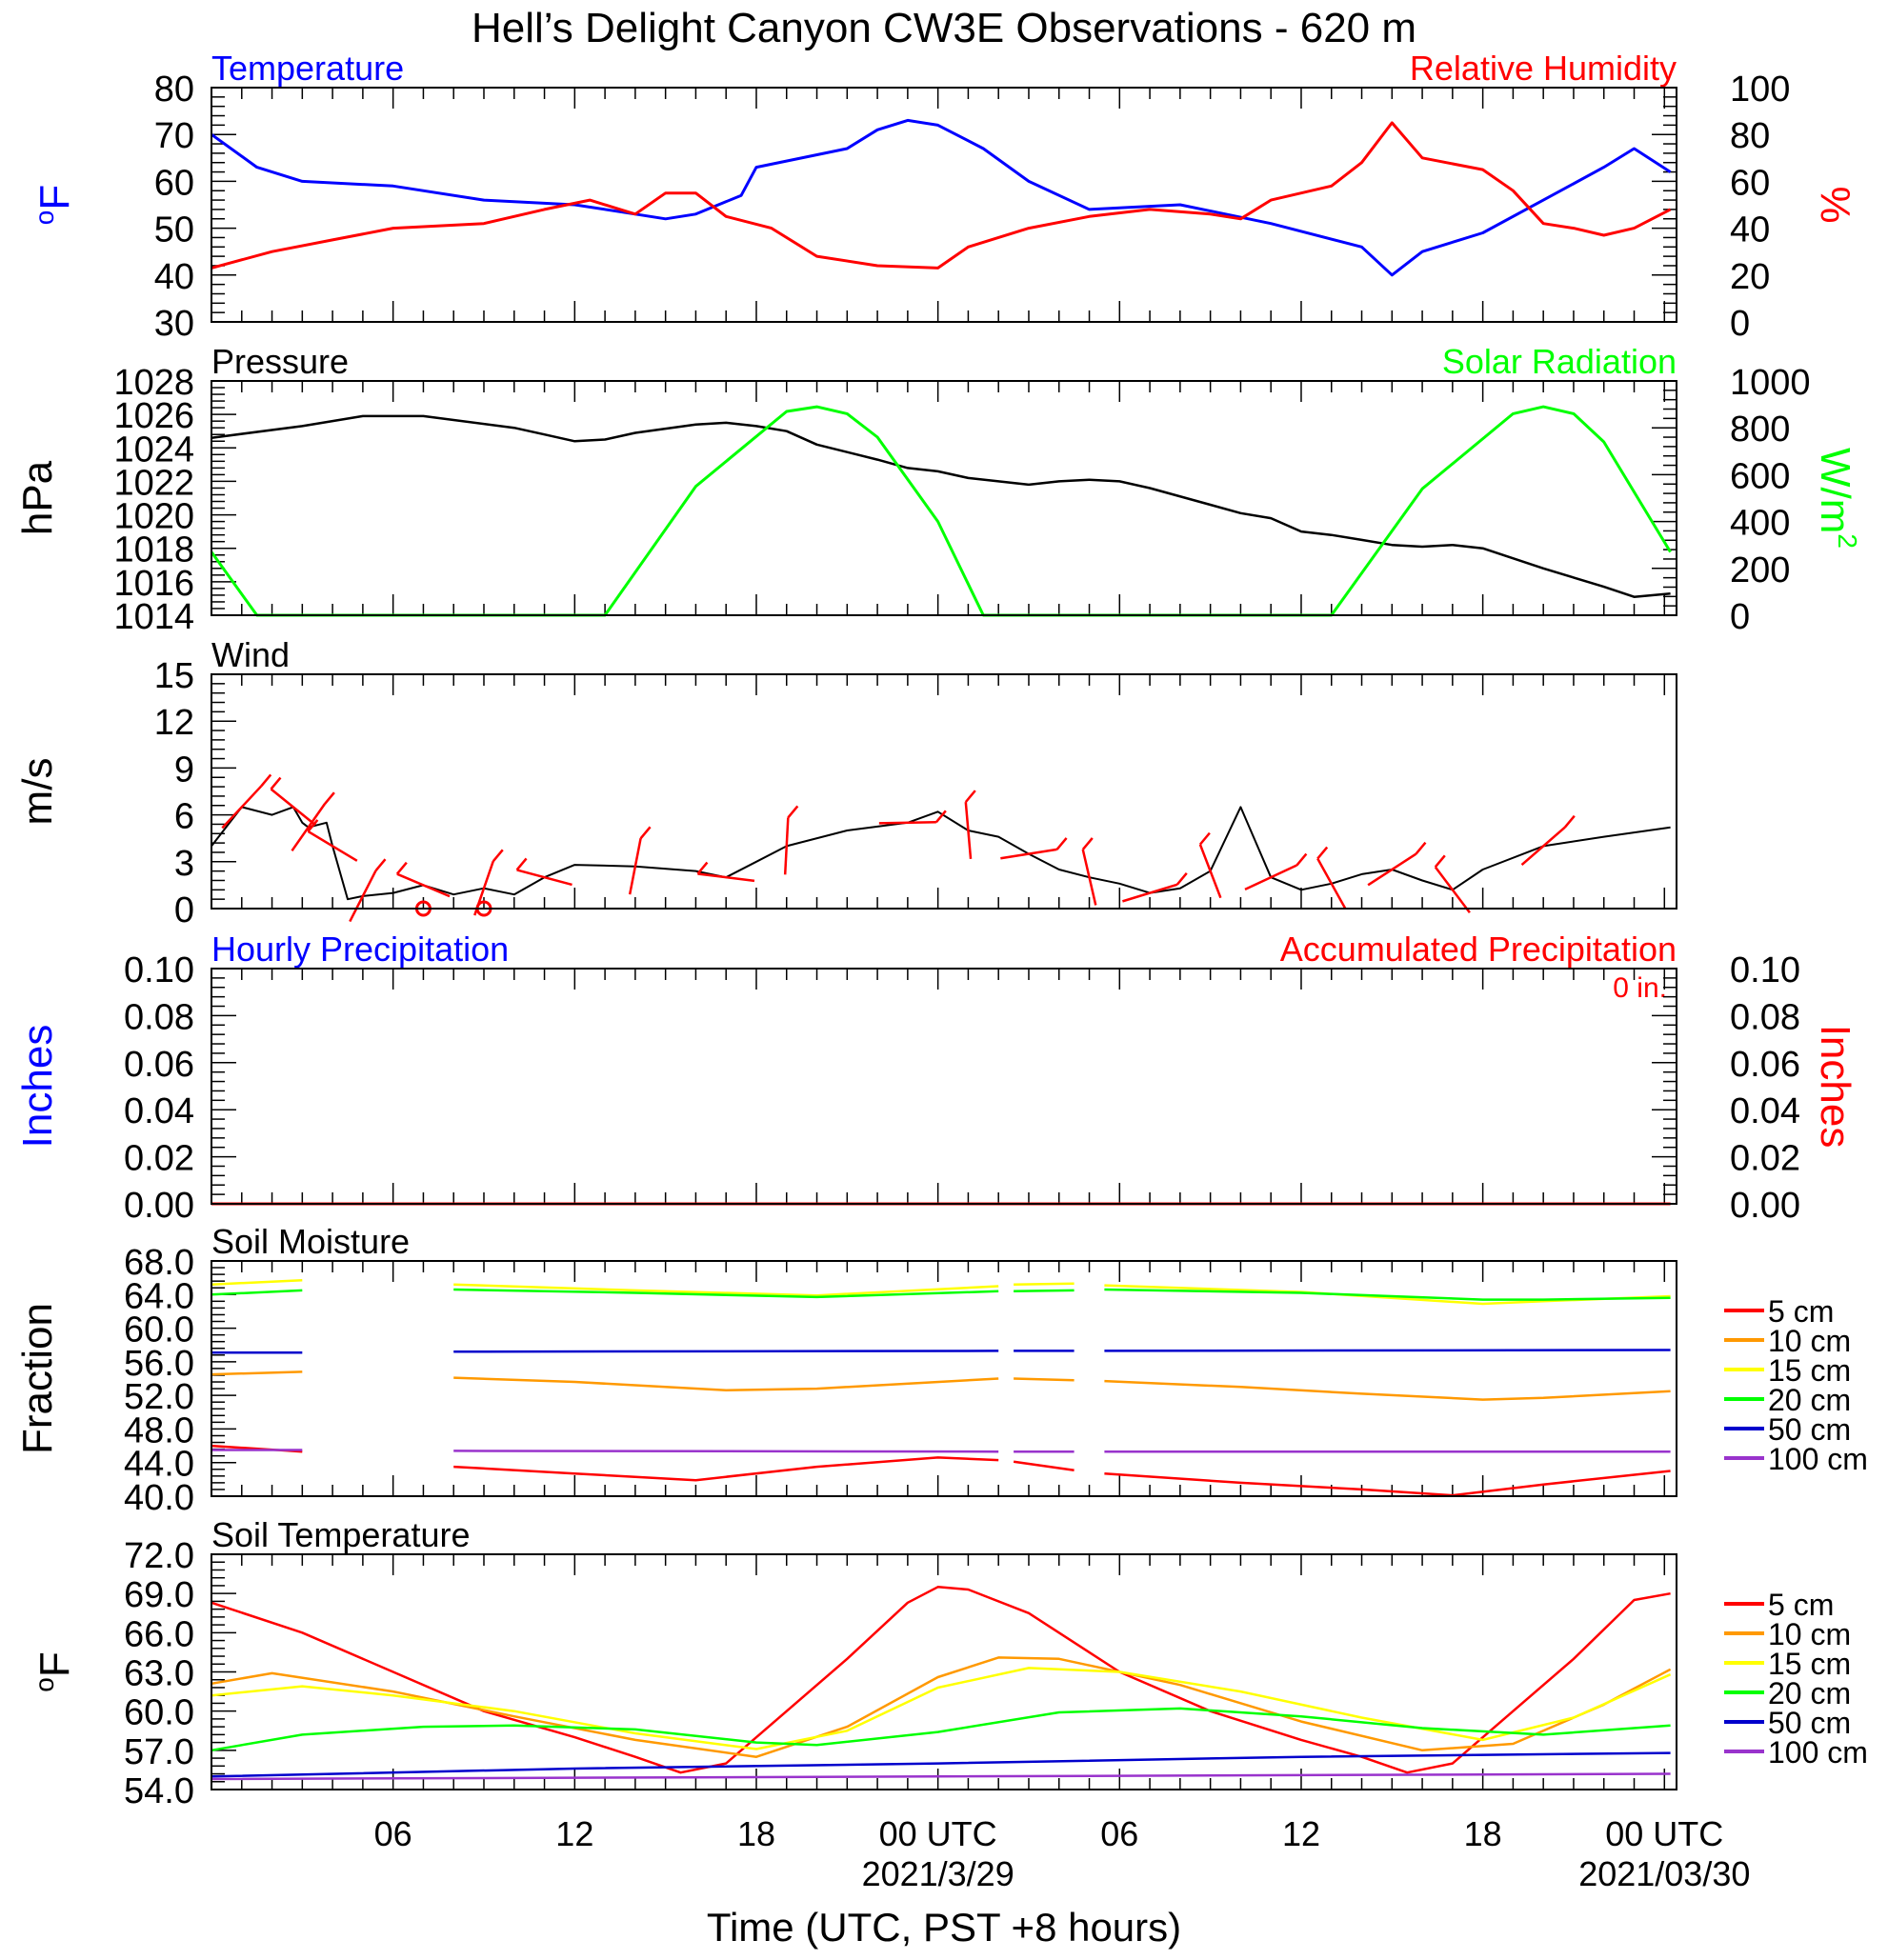 This screenshot has height=1960, width=1888. What do you see at coordinates (1809, 1341) in the screenshot?
I see `legend-label: 10 cm` at bounding box center [1809, 1341].